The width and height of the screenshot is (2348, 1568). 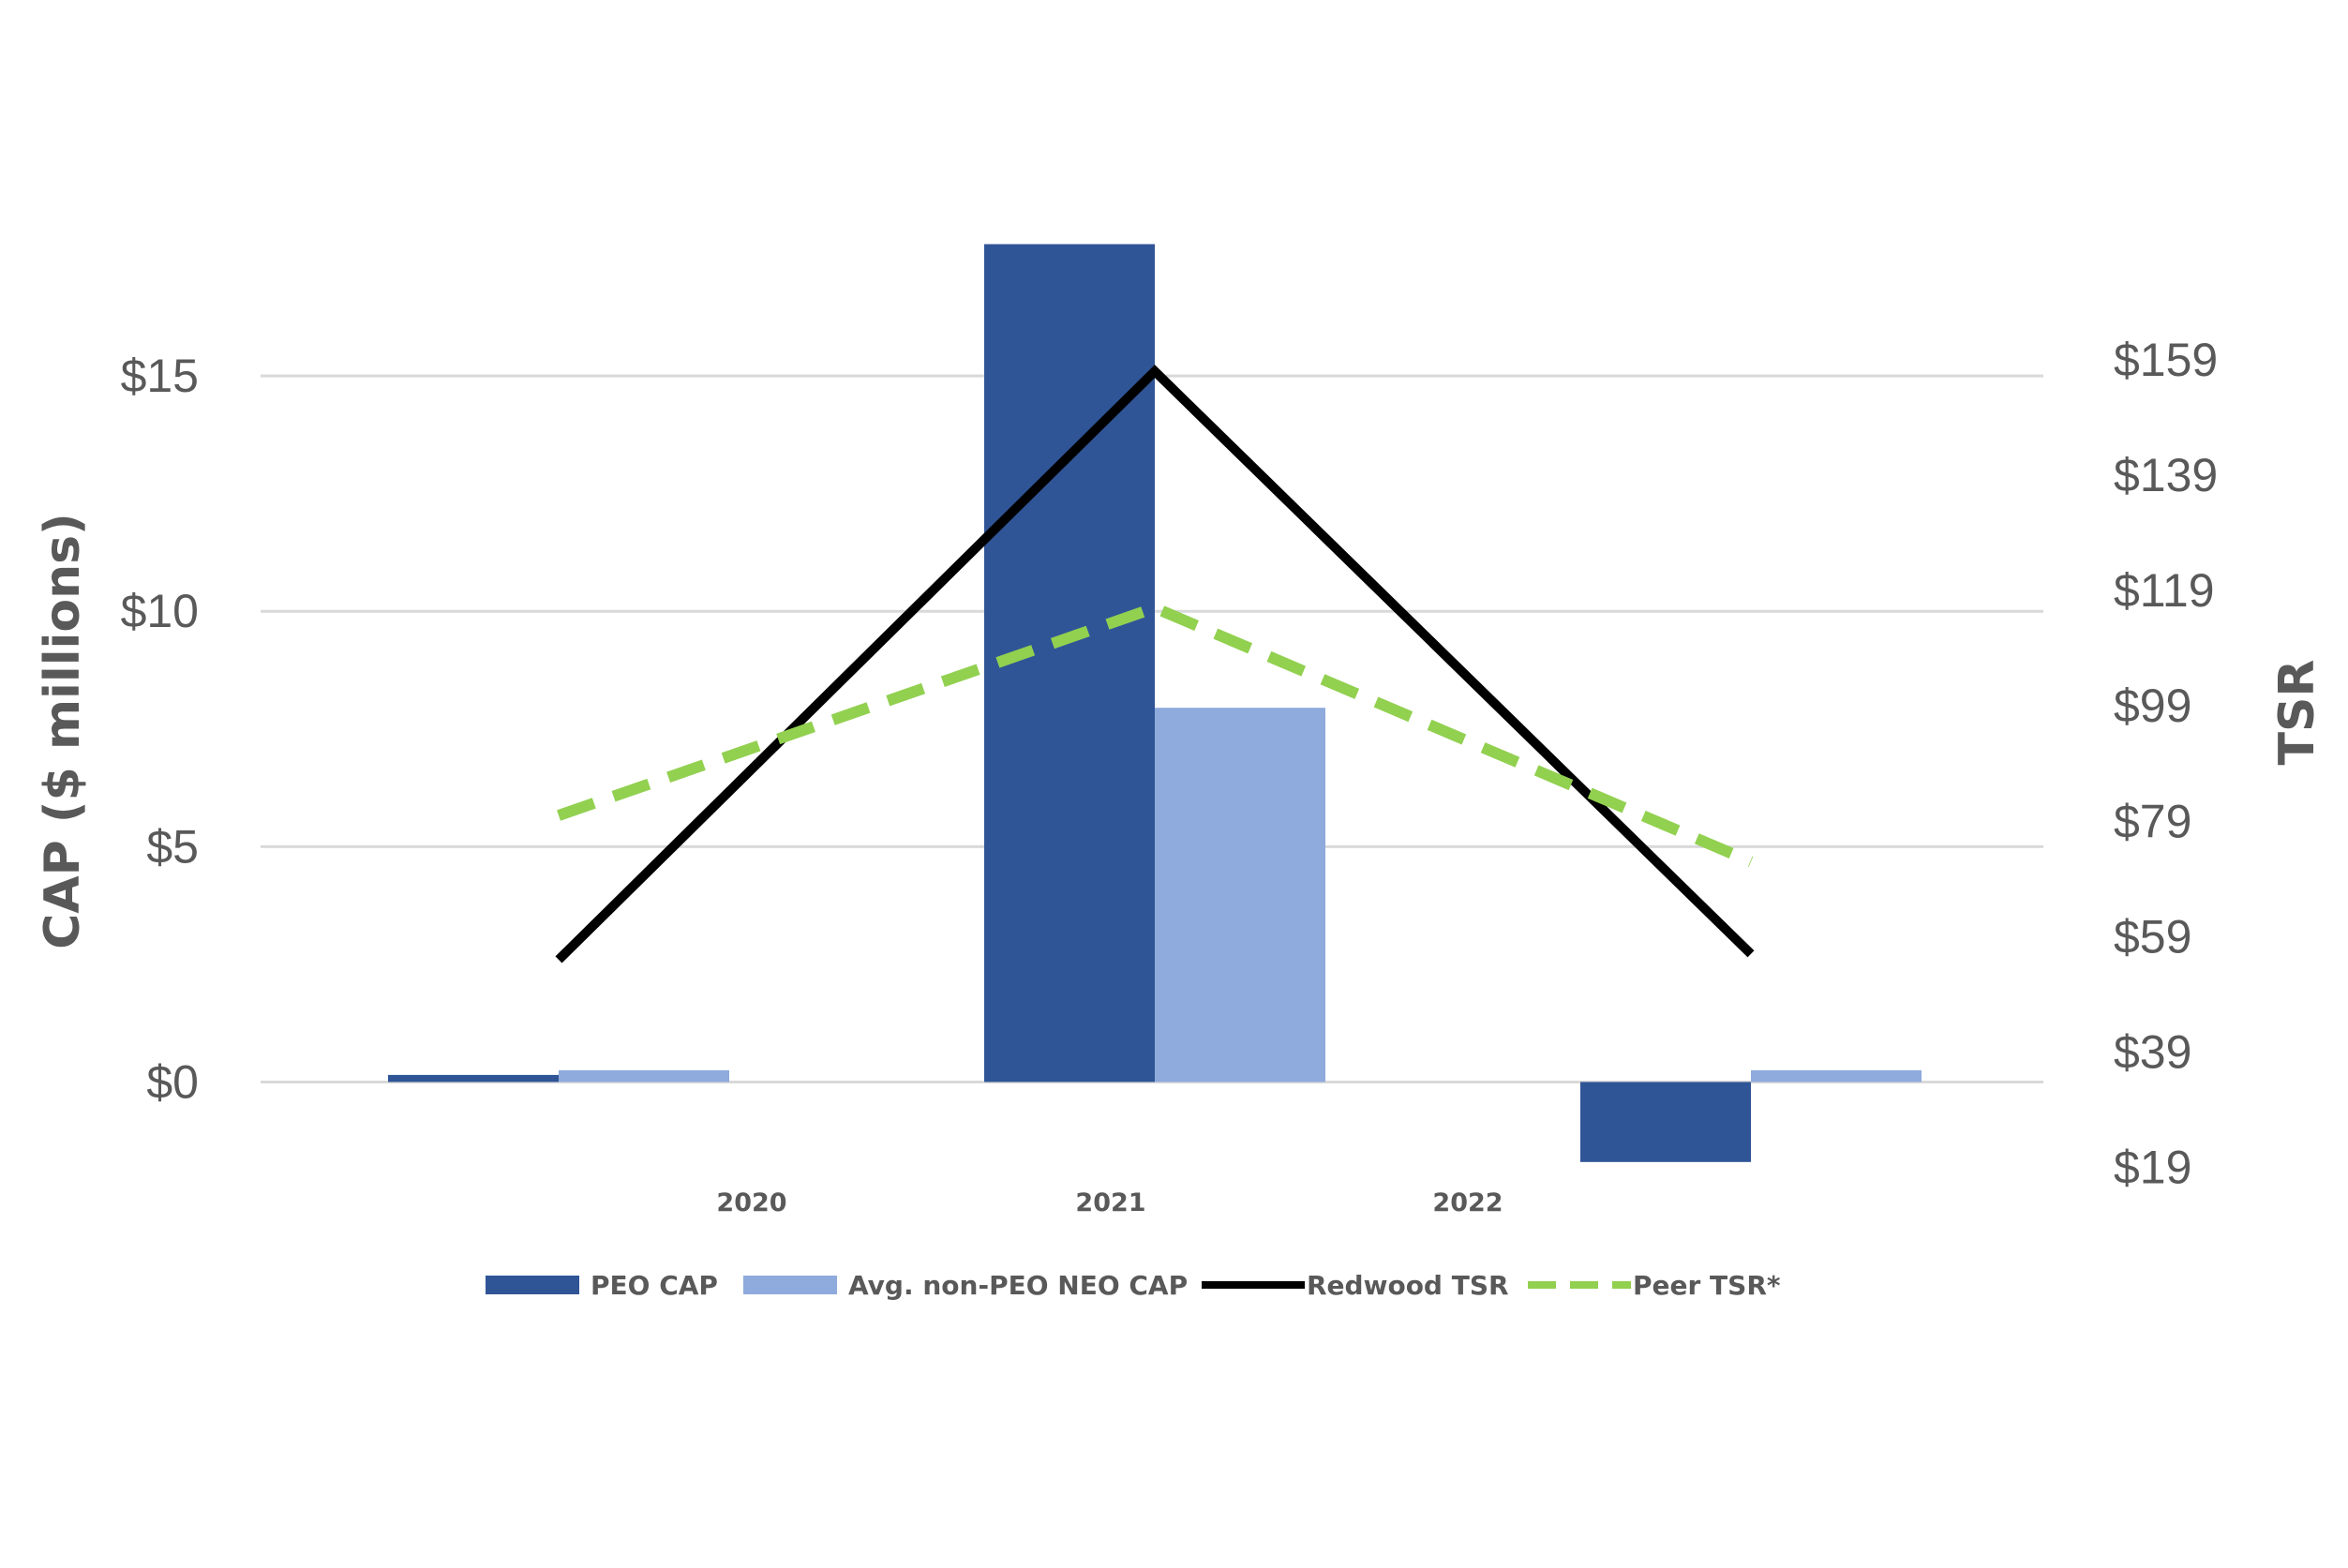 I want to click on legend-peo-cap-swatch, so click(x=532, y=1285).